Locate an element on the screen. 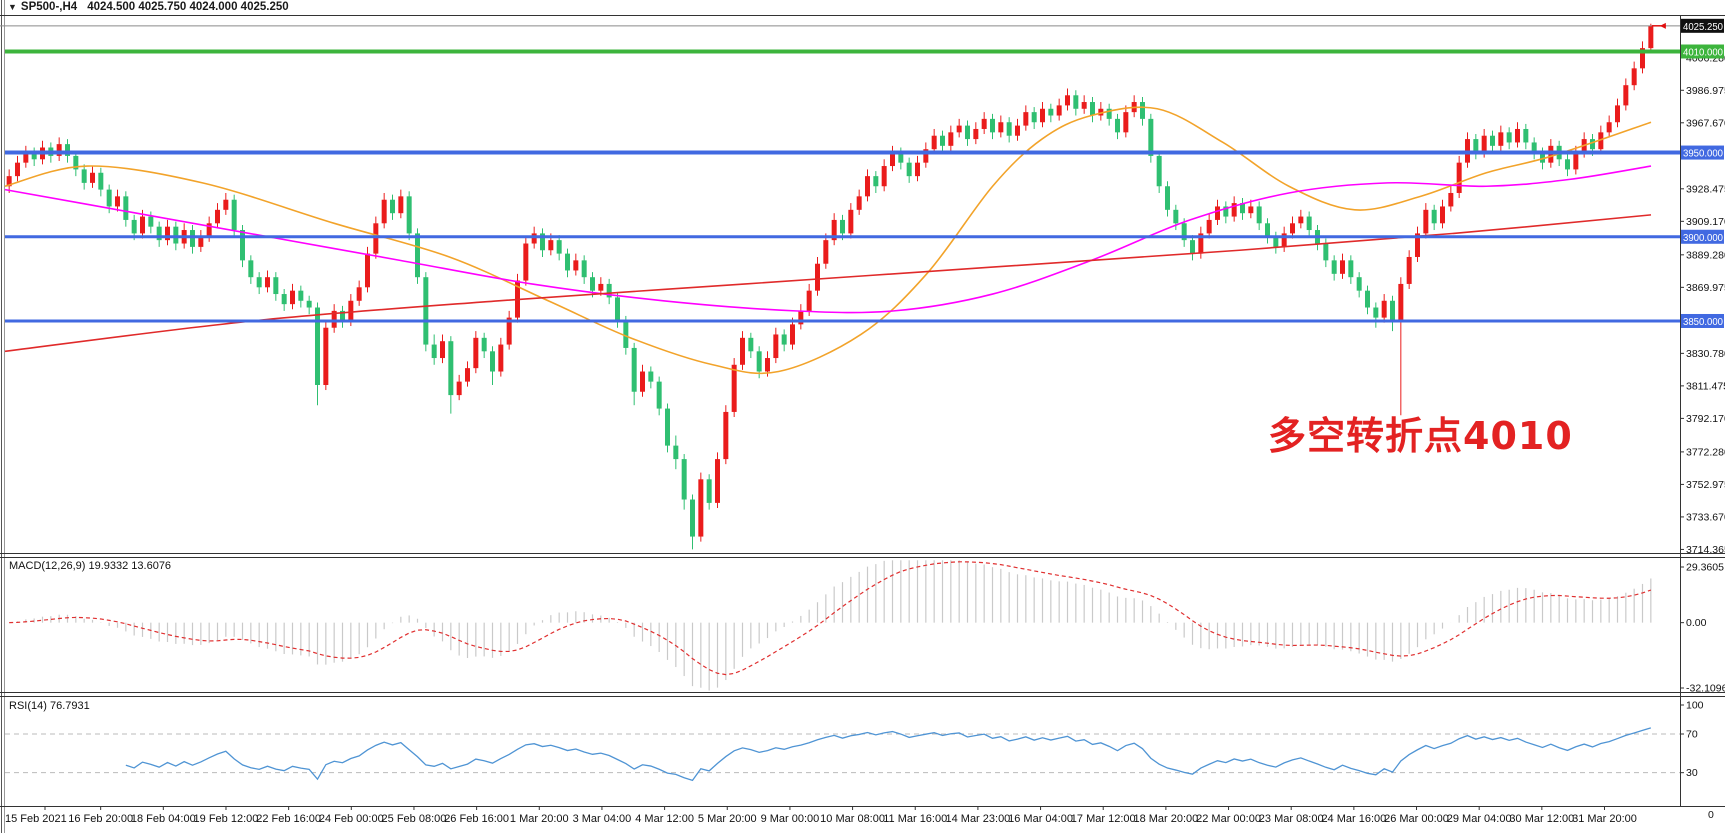 Image resolution: width=1725 pixels, height=833 pixels. macd-signal-line is located at coordinates (830, 618).